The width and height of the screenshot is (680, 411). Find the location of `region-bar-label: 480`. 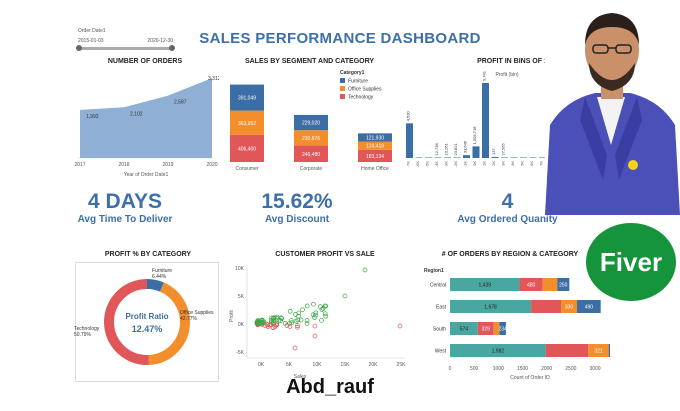

region-bar-label: 480 is located at coordinates (531, 286).